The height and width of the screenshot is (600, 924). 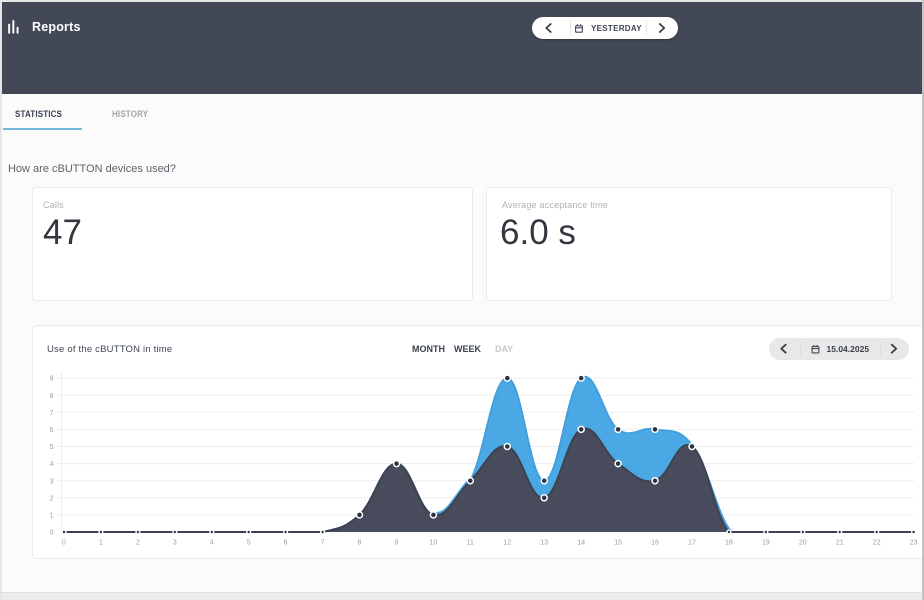 What do you see at coordinates (434, 543) in the screenshot?
I see `svg-text: 10` at bounding box center [434, 543].